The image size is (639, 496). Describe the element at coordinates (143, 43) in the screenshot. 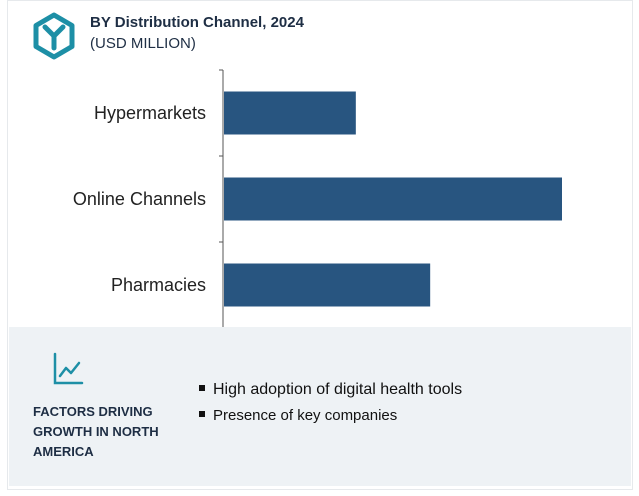

I see `chart-subtitle: (USD MILLION)` at that location.